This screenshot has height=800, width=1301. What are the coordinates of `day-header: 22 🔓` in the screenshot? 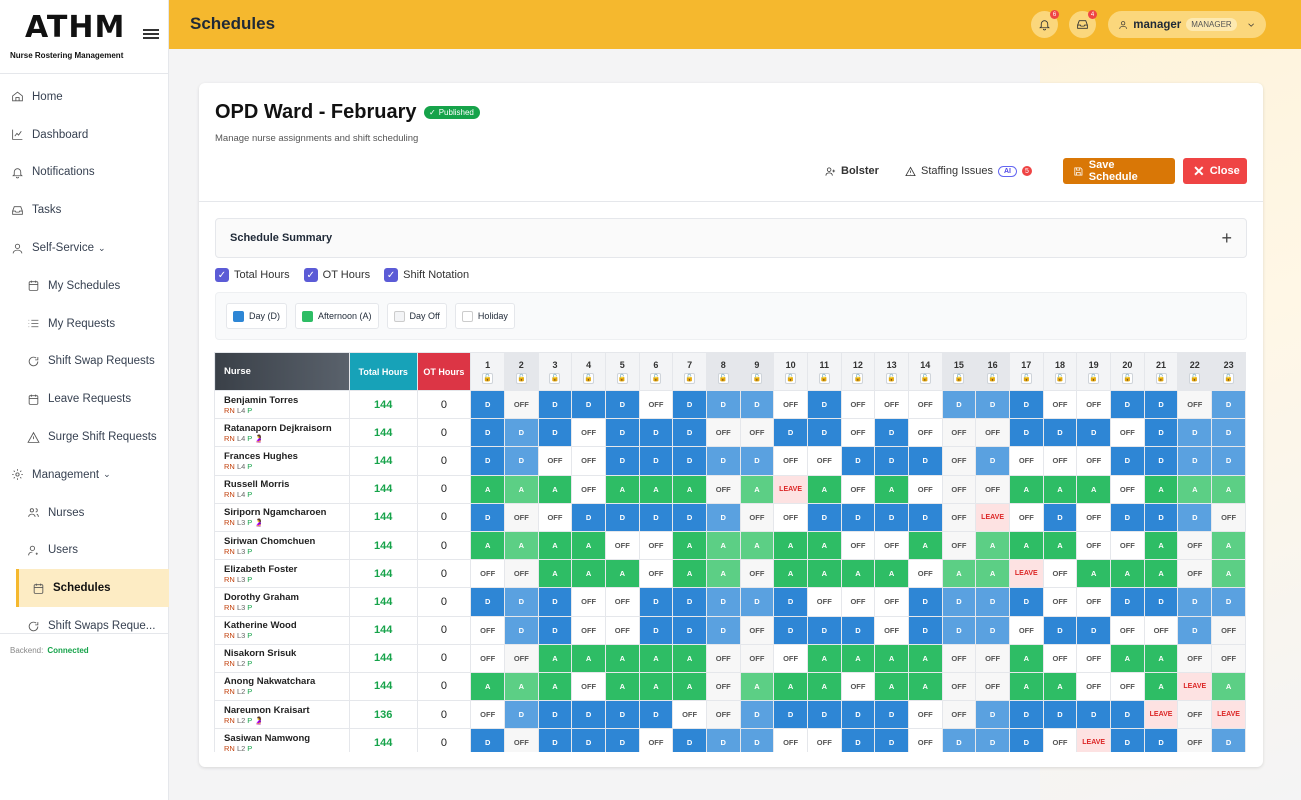 It's located at (1195, 371).